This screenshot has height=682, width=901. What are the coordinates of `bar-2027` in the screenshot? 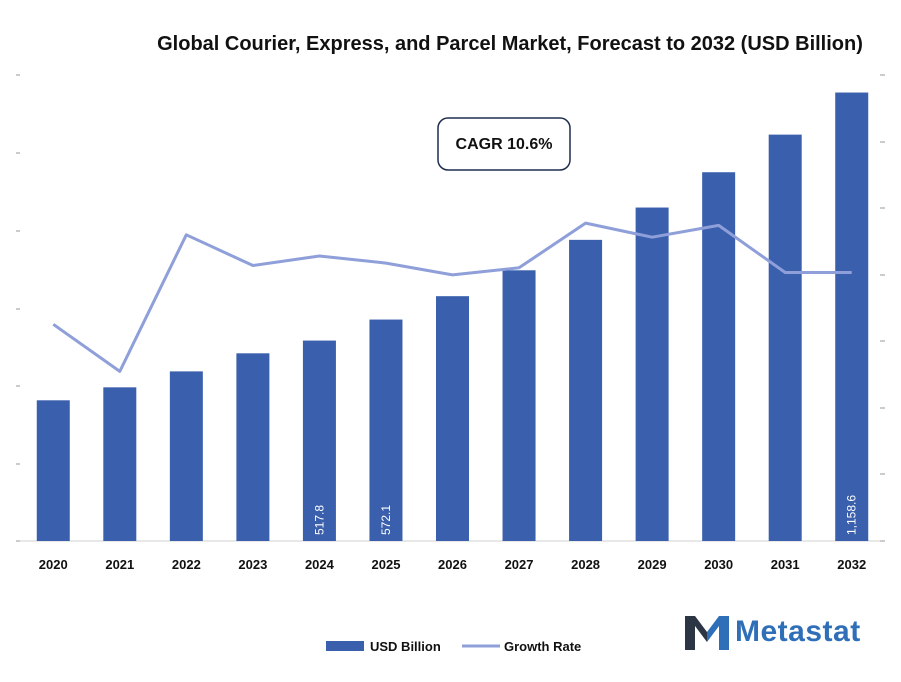 It's located at (519, 405).